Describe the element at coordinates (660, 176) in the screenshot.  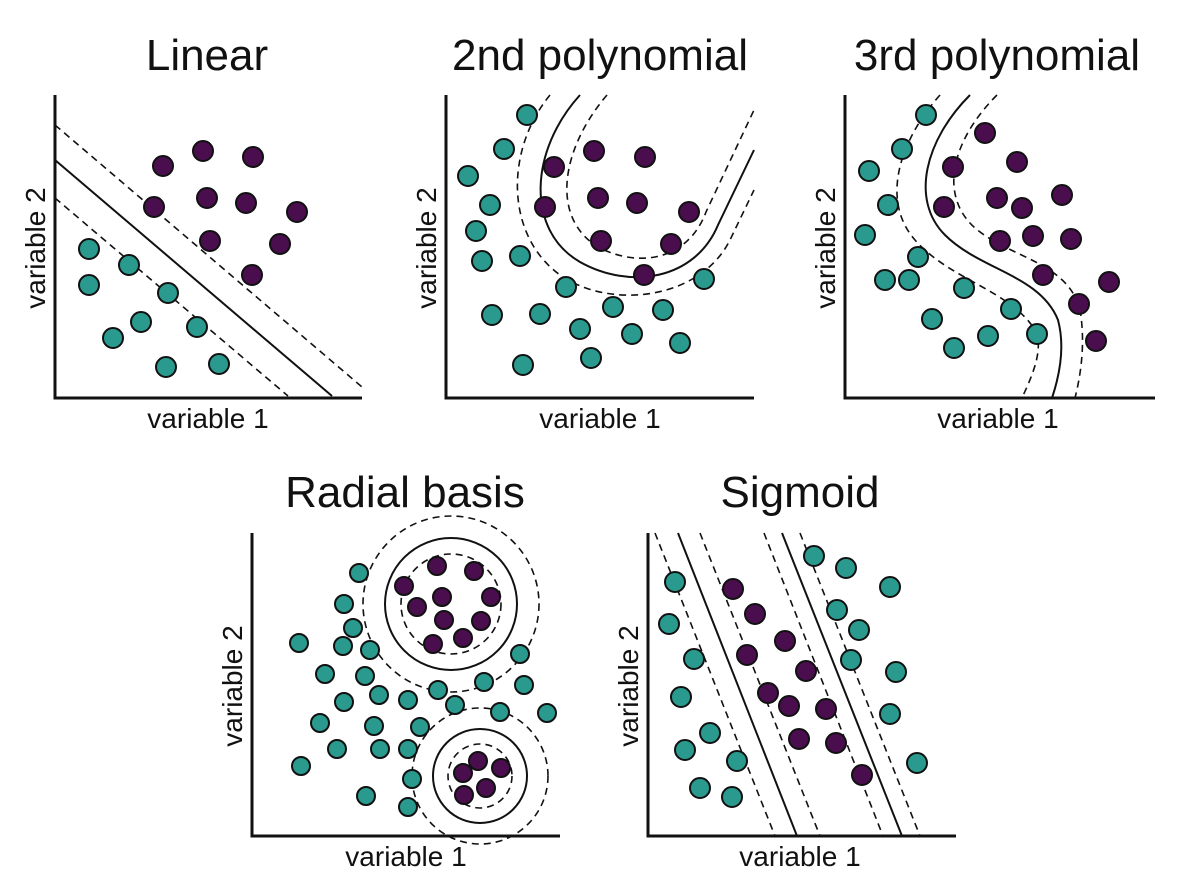
I see `margin-line-inner` at that location.